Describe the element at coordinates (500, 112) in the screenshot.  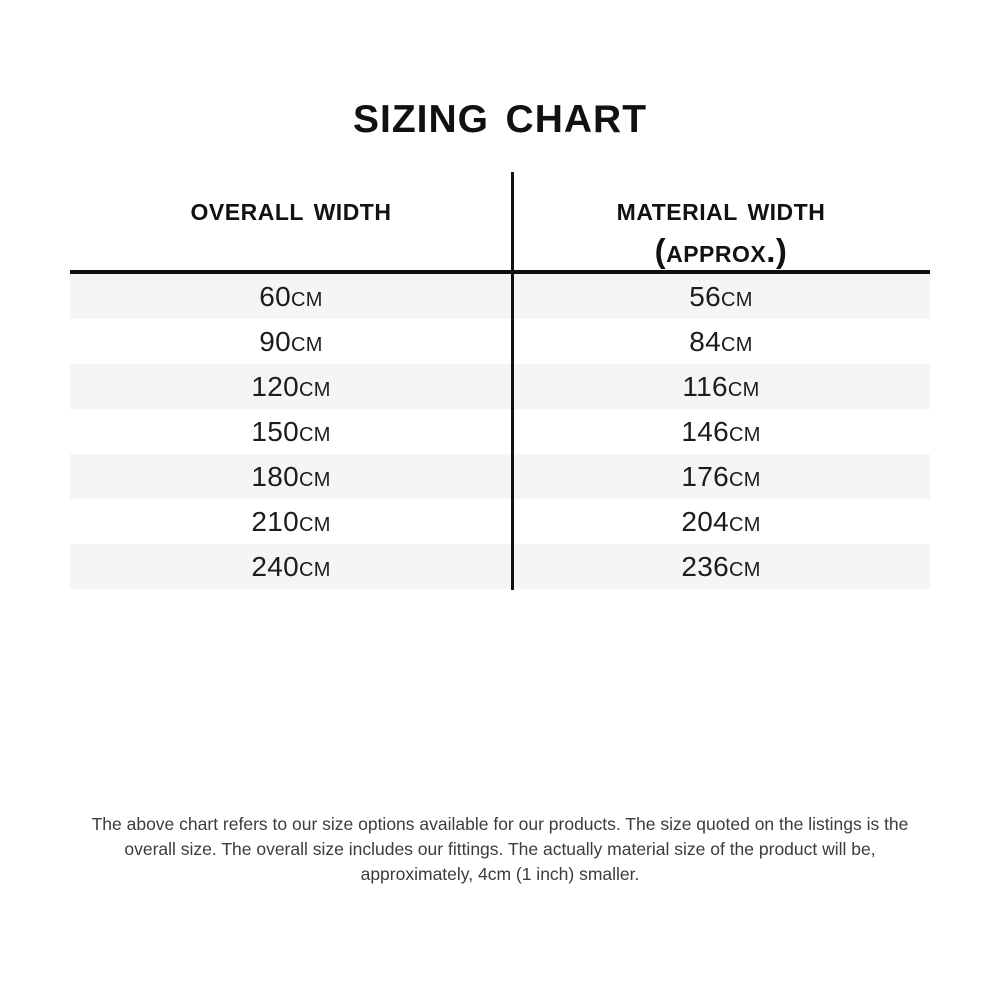
I see `page-title: Sizing Chart` at that location.